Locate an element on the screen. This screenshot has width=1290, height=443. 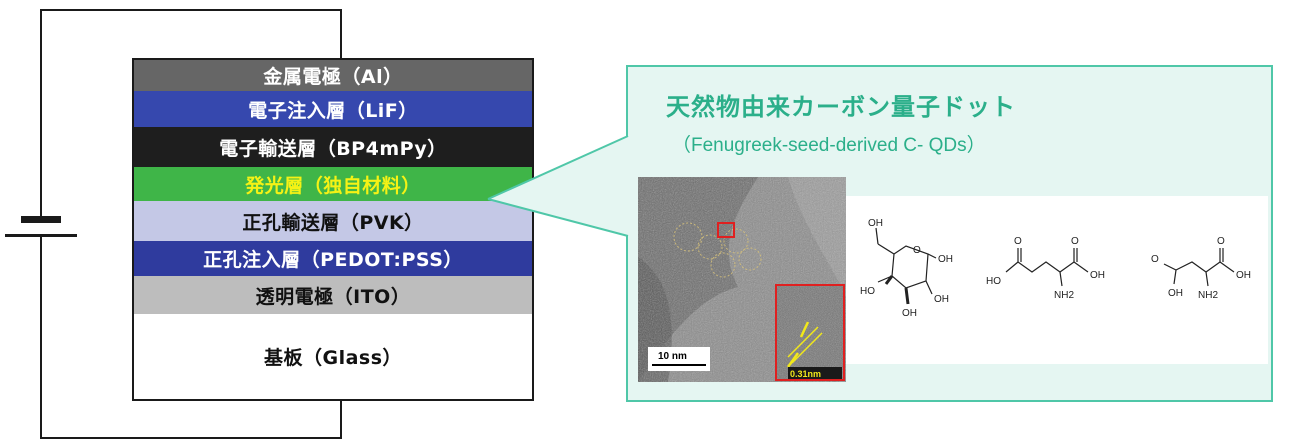
tem-micrograph: 0.31nm 10 nm is located at coordinates (742, 279).